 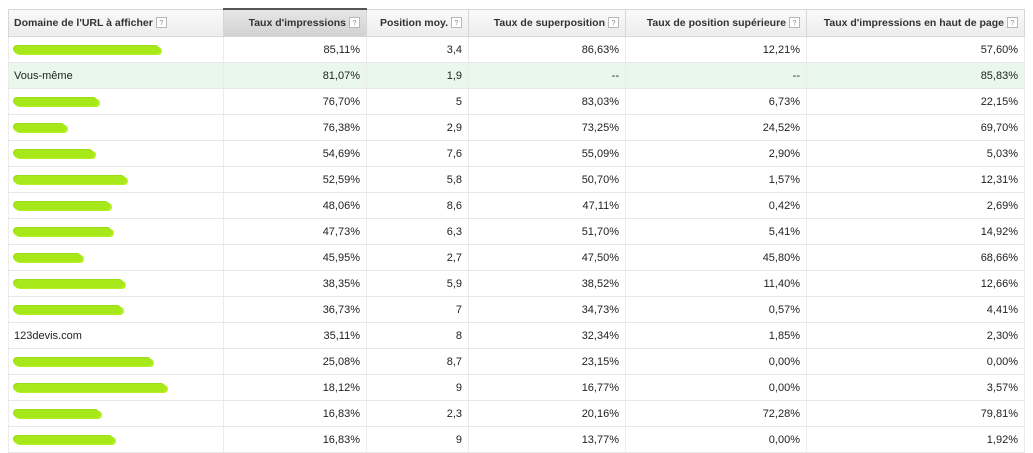 I want to click on position-above-rate-cell: 0,57%, so click(x=716, y=309).